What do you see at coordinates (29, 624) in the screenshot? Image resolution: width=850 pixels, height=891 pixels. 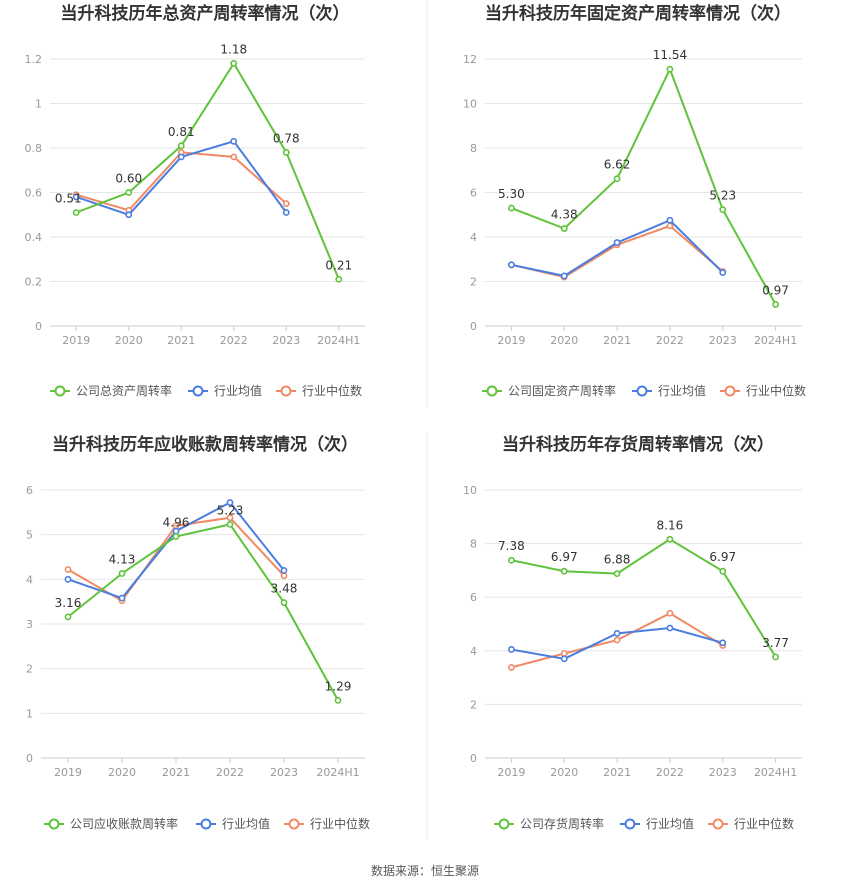 I see `y-tick-label: 3` at bounding box center [29, 624].